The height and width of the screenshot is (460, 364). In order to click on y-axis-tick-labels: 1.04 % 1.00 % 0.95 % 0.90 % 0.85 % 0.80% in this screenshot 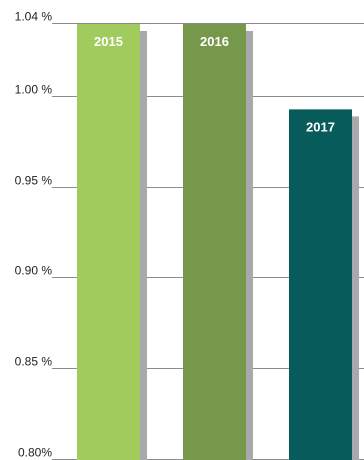, I will do `click(34, 235)`.